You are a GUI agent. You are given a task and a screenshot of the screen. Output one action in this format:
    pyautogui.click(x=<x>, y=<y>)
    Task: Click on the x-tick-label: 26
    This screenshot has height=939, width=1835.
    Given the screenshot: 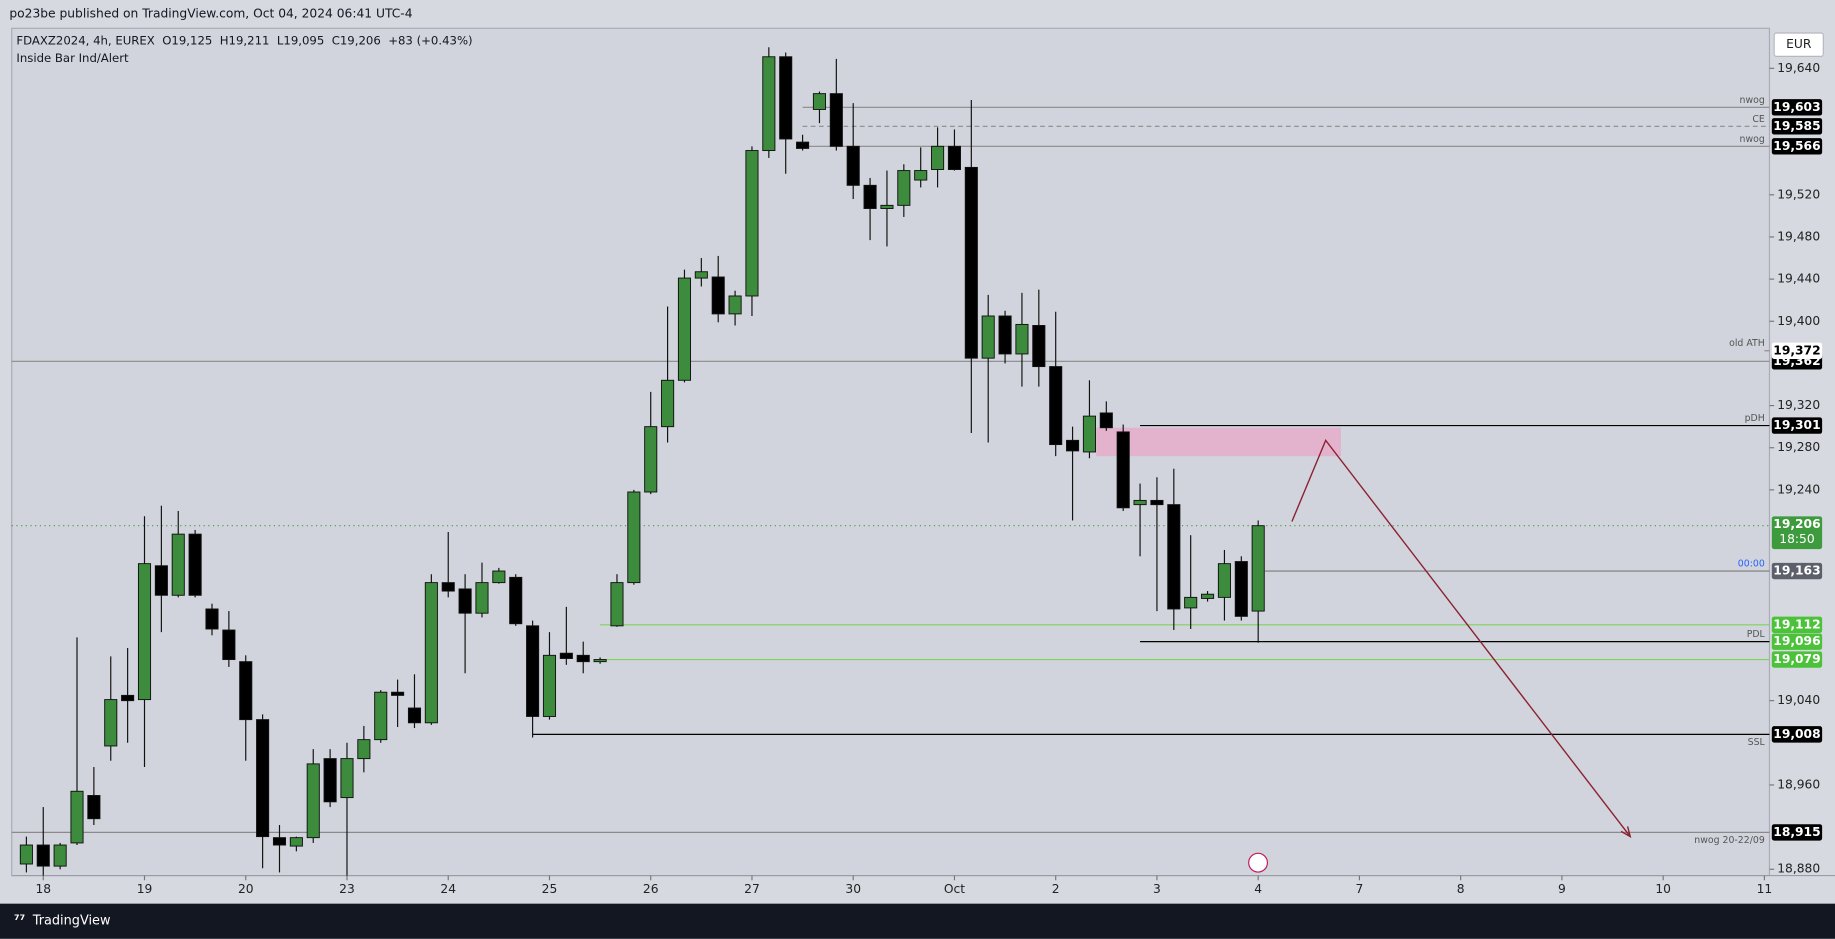 What is the action you would take?
    pyautogui.click(x=651, y=889)
    